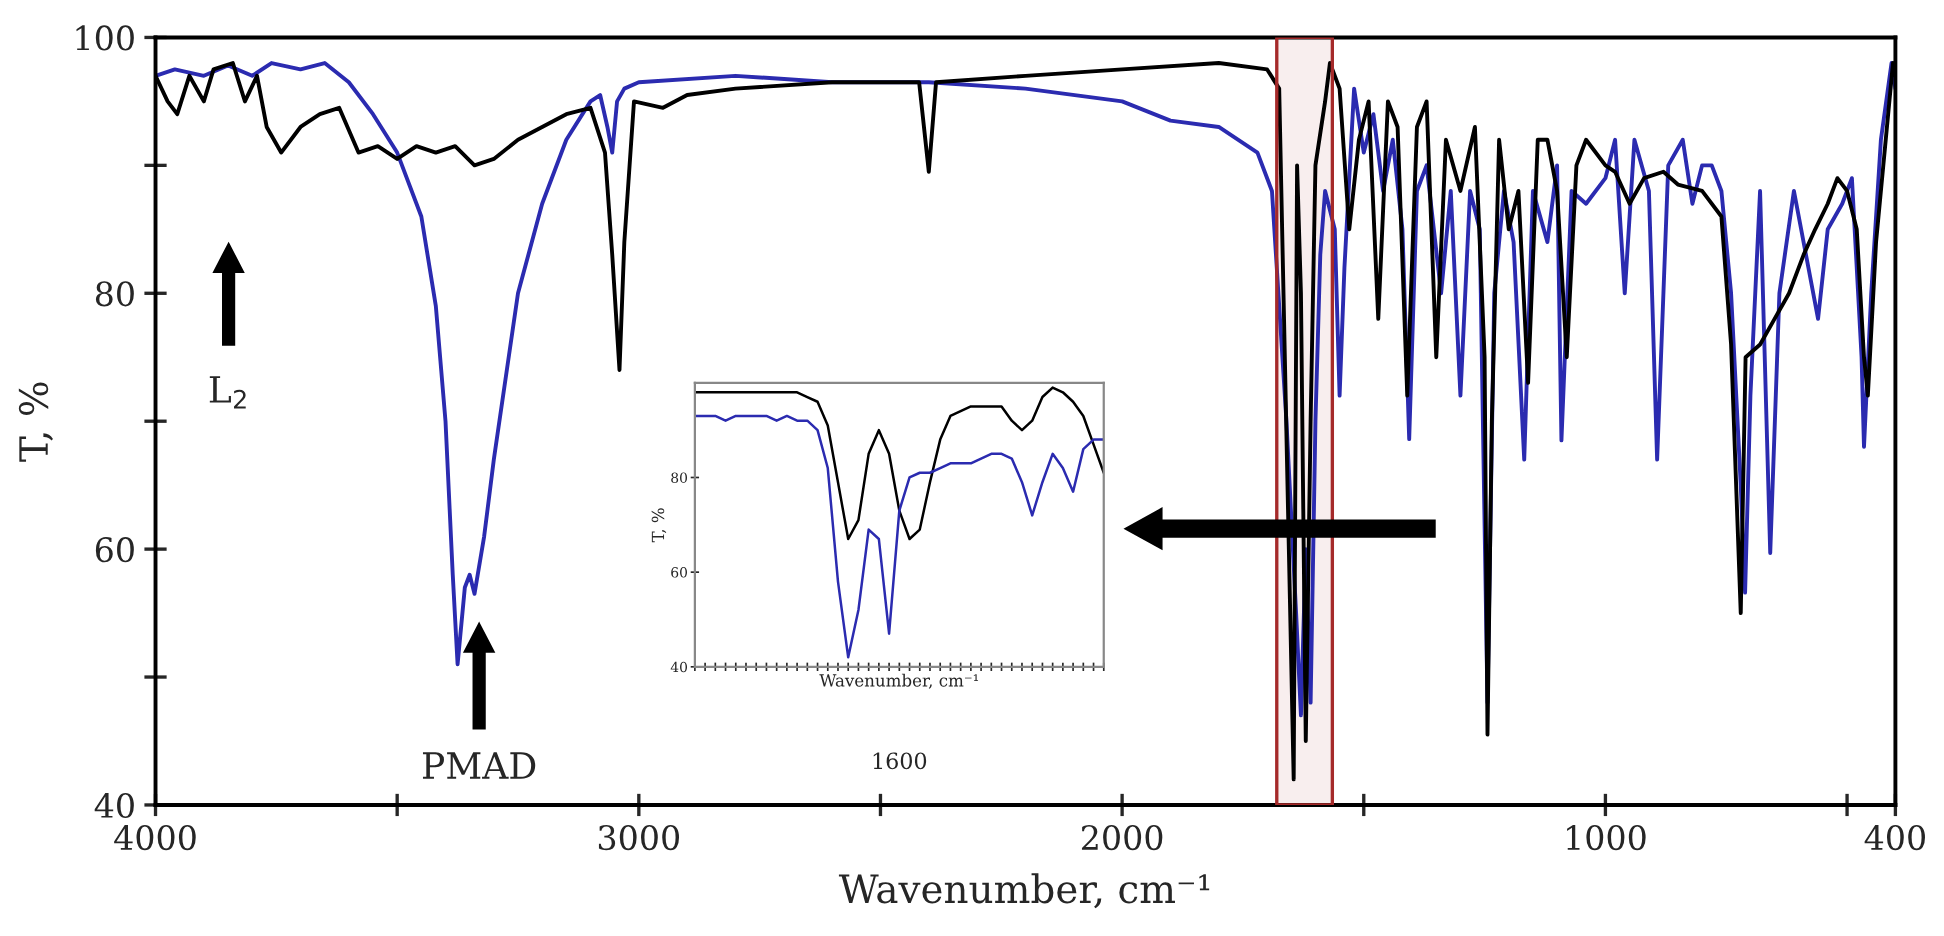 This screenshot has width=1944, height=936. What do you see at coordinates (155, 837) in the screenshot?
I see `x-tick-label: 4000` at bounding box center [155, 837].